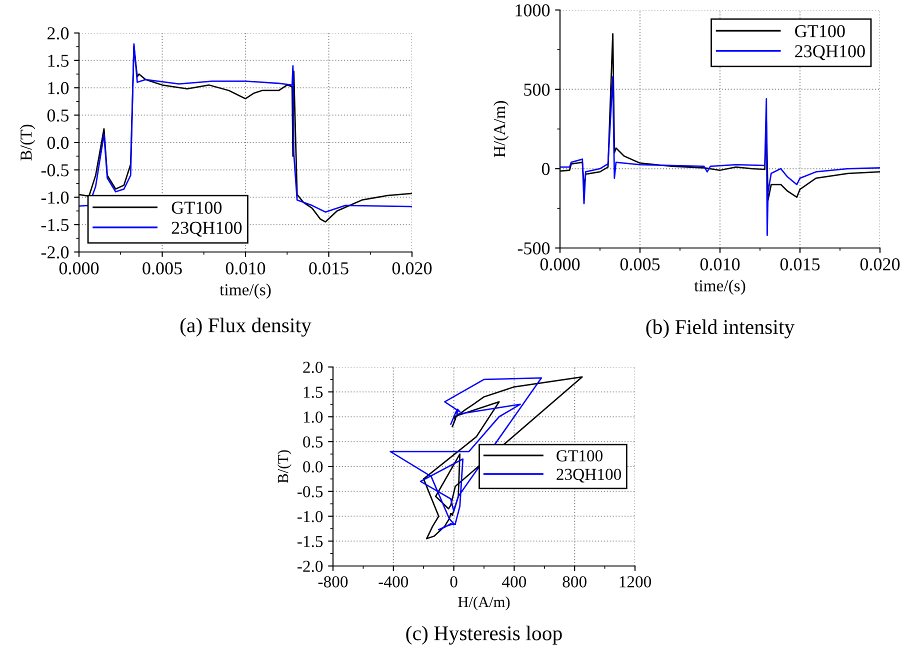  What do you see at coordinates (574, 582) in the screenshot?
I see `x-tick-label: 800` at bounding box center [574, 582].